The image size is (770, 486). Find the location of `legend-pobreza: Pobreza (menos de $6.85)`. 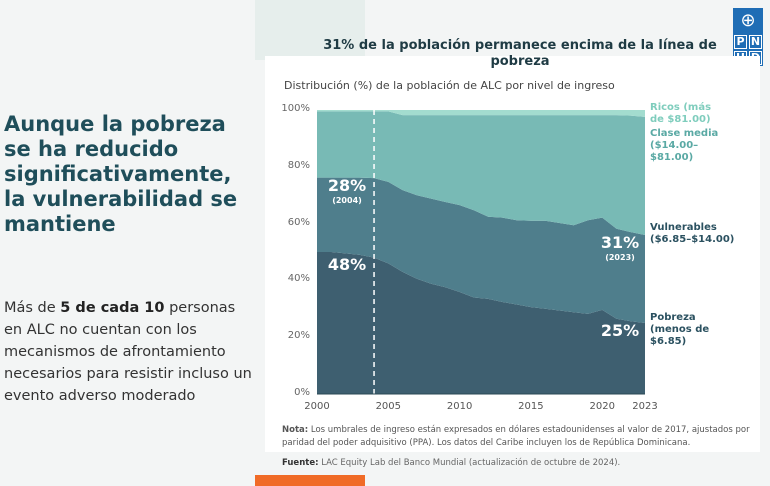

legend-pobreza: Pobreza (menos de $6.85) is located at coordinates (680, 329).